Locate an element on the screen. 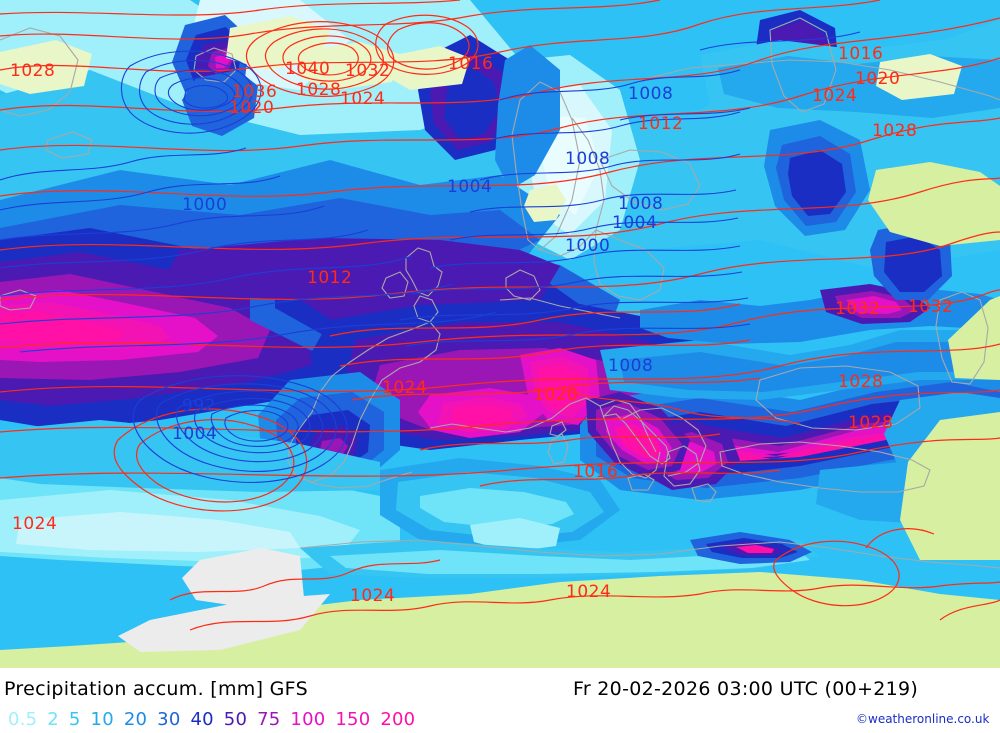 This screenshot has height=733, width=1000. scale-step-30: 30 is located at coordinates (169, 719).